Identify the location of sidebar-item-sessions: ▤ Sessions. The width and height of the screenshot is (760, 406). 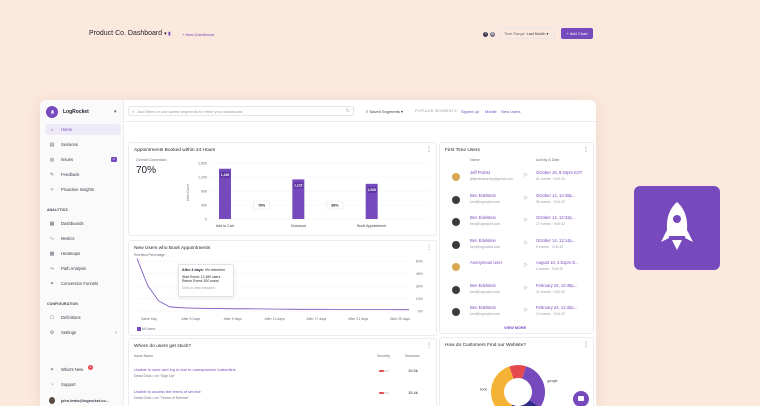
(83, 144).